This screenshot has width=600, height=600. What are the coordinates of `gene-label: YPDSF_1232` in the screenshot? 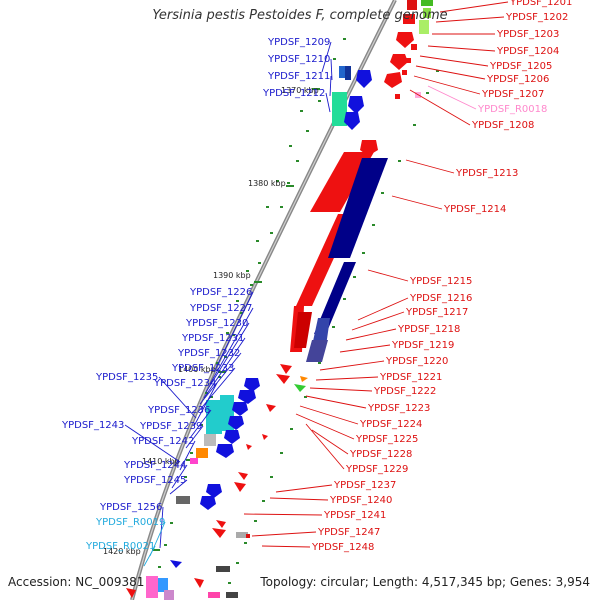 It's located at (208, 353).